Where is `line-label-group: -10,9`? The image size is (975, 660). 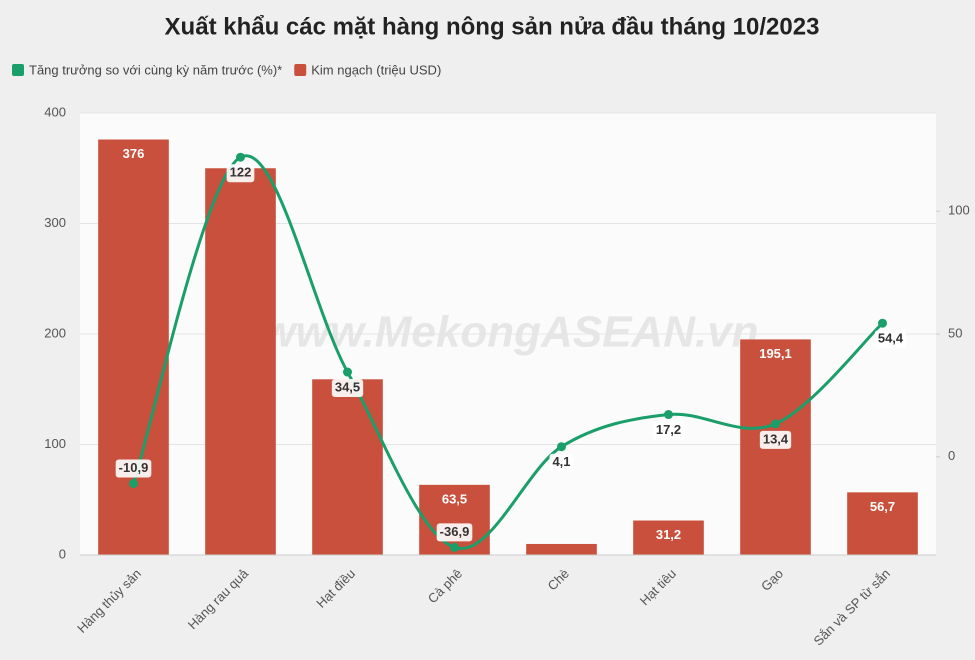 line-label-group: -10,9 is located at coordinates (133, 468).